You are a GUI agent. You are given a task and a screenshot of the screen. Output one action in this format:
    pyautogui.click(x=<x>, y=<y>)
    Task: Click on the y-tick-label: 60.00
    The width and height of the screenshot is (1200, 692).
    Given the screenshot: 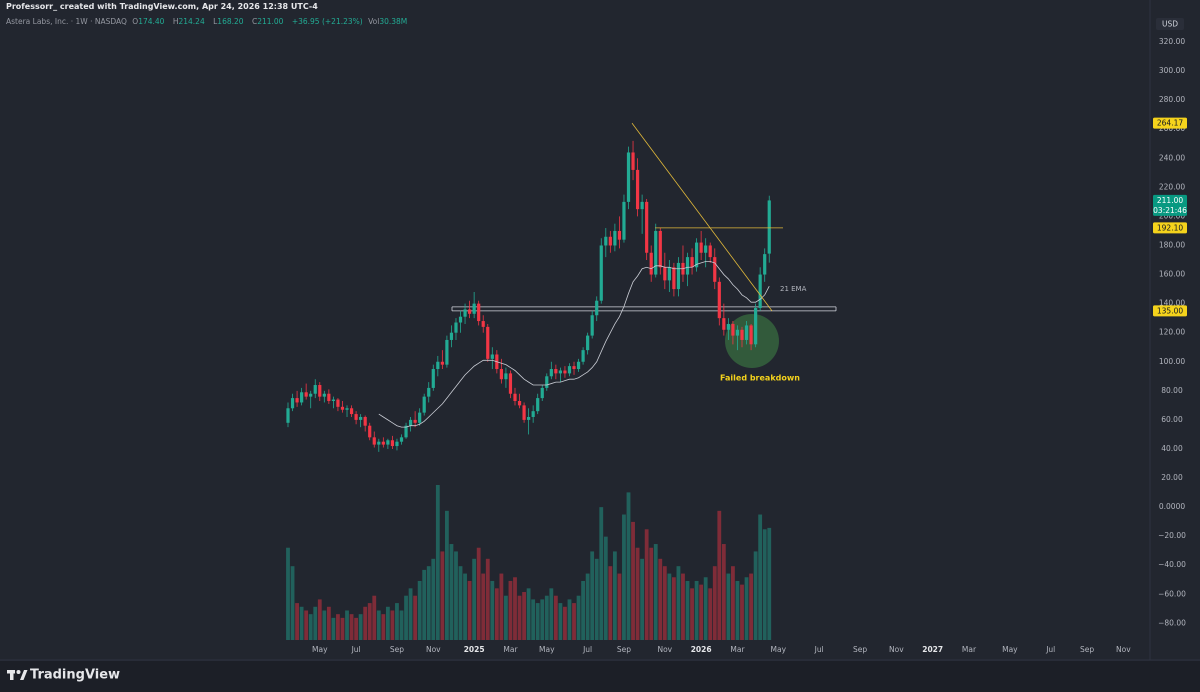 What is the action you would take?
    pyautogui.click(x=1172, y=419)
    